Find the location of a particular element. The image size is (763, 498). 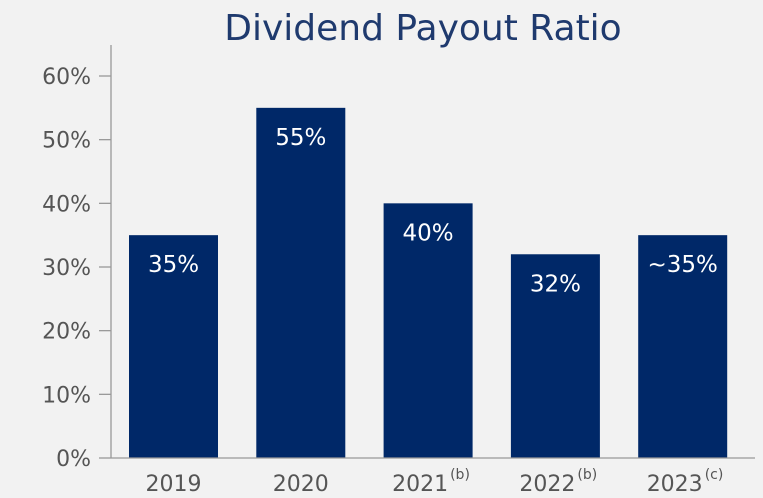

y-tick-label: 10% is located at coordinates (66, 395).